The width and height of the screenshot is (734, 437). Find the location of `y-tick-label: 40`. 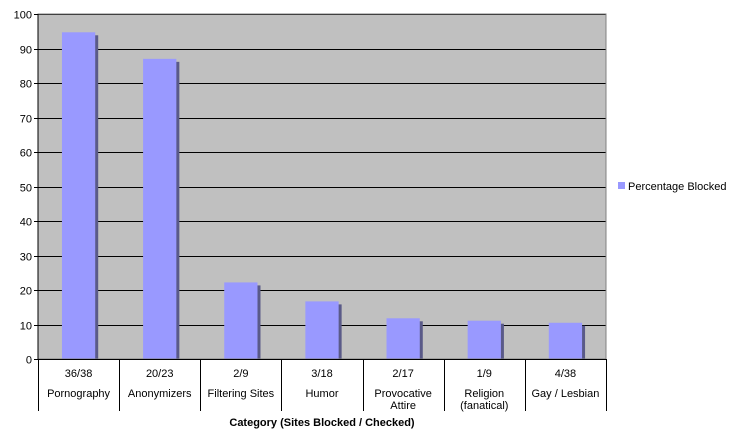

y-tick-label: 40 is located at coordinates (26, 223).